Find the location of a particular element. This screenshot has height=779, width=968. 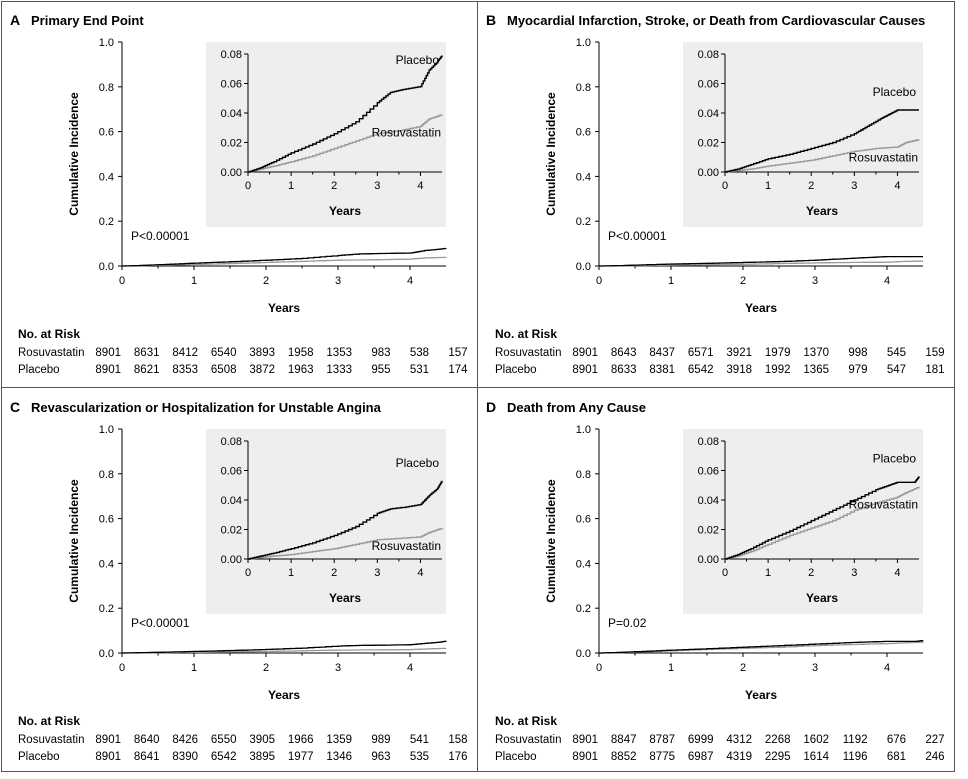

panel-letter: A is located at coordinates (15, 20).